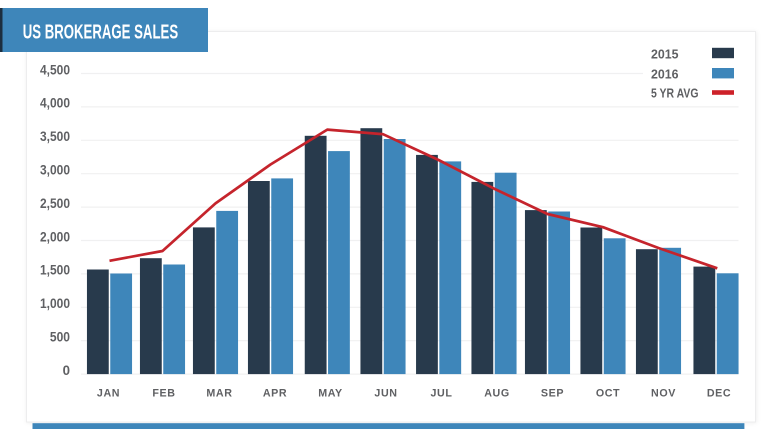  Describe the element at coordinates (55, 236) in the screenshot. I see `svg-text: 2,000` at that location.